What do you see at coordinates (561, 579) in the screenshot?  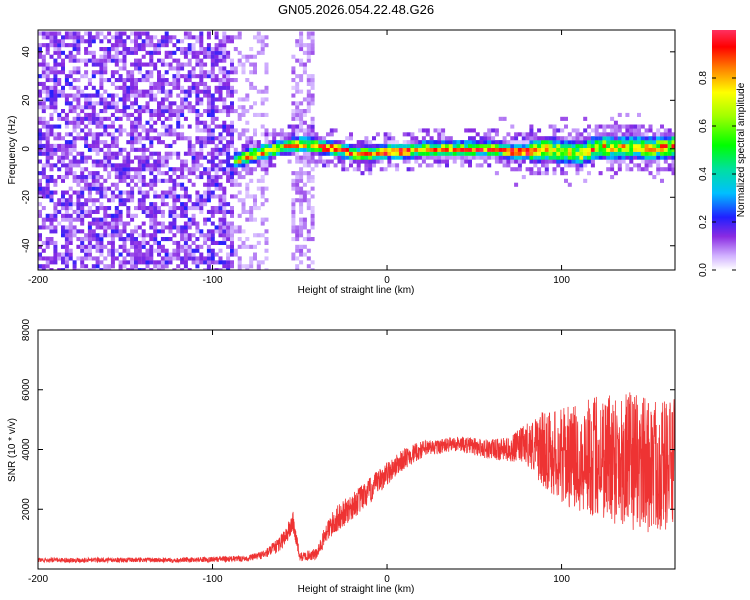 I see `snr-xtick-label: 100` at bounding box center [561, 579].